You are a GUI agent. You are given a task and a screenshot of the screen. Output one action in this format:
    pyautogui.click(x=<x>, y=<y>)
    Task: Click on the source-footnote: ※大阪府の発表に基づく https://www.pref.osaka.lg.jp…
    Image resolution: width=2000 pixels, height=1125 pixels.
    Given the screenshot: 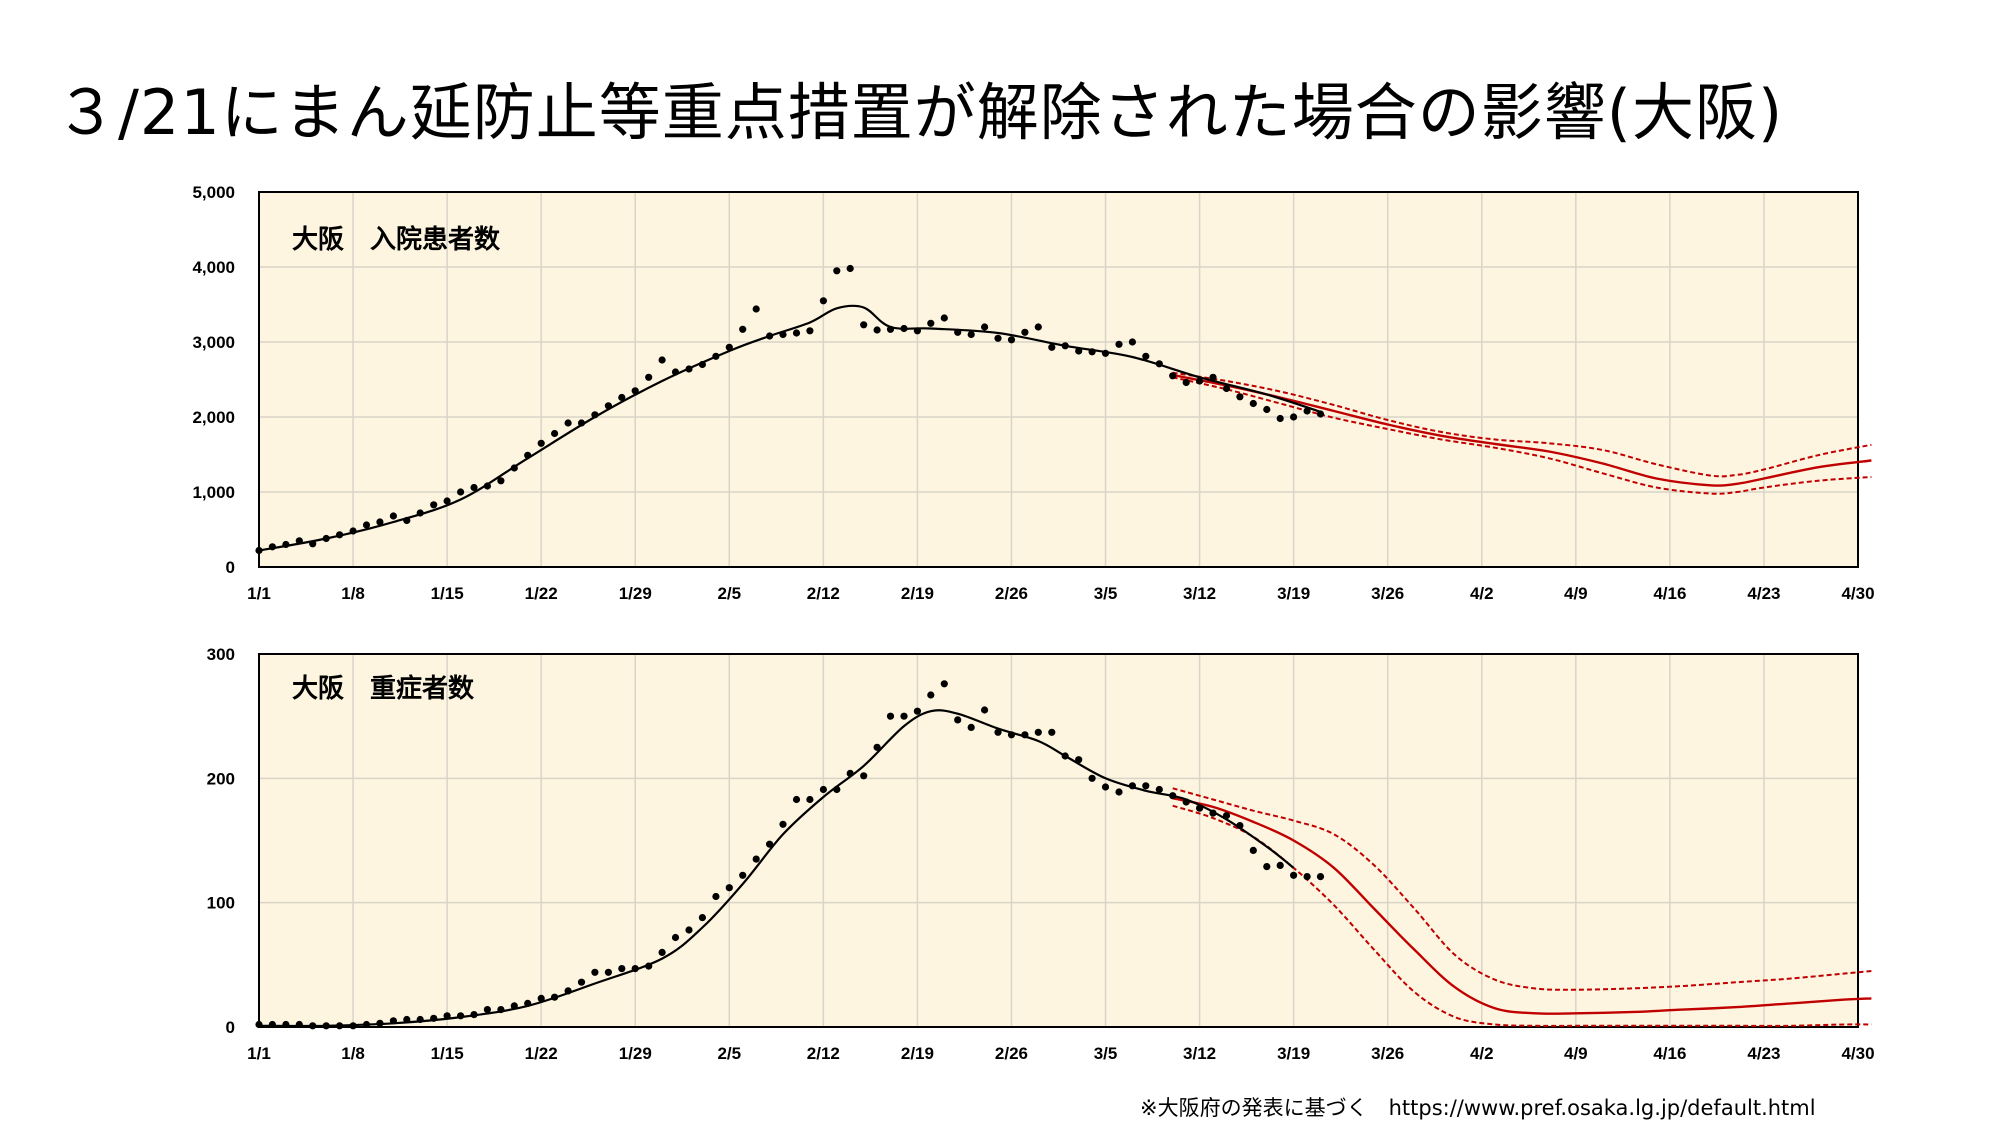 What is the action you would take?
    pyautogui.click(x=1478, y=1108)
    